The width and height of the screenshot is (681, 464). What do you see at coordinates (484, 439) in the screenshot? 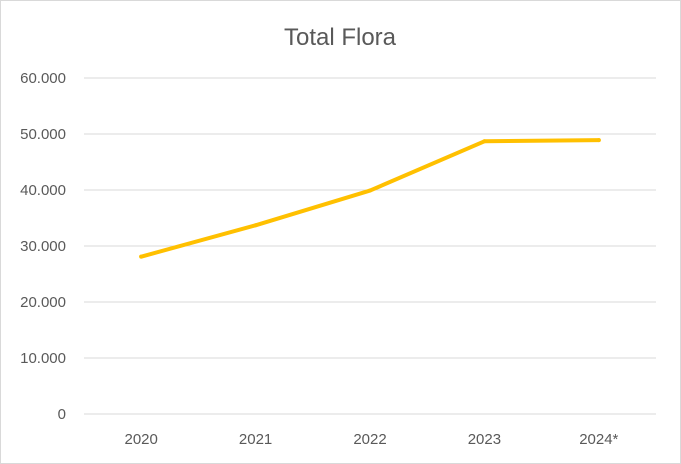
I see `x-tick-label: 2023` at bounding box center [484, 439].